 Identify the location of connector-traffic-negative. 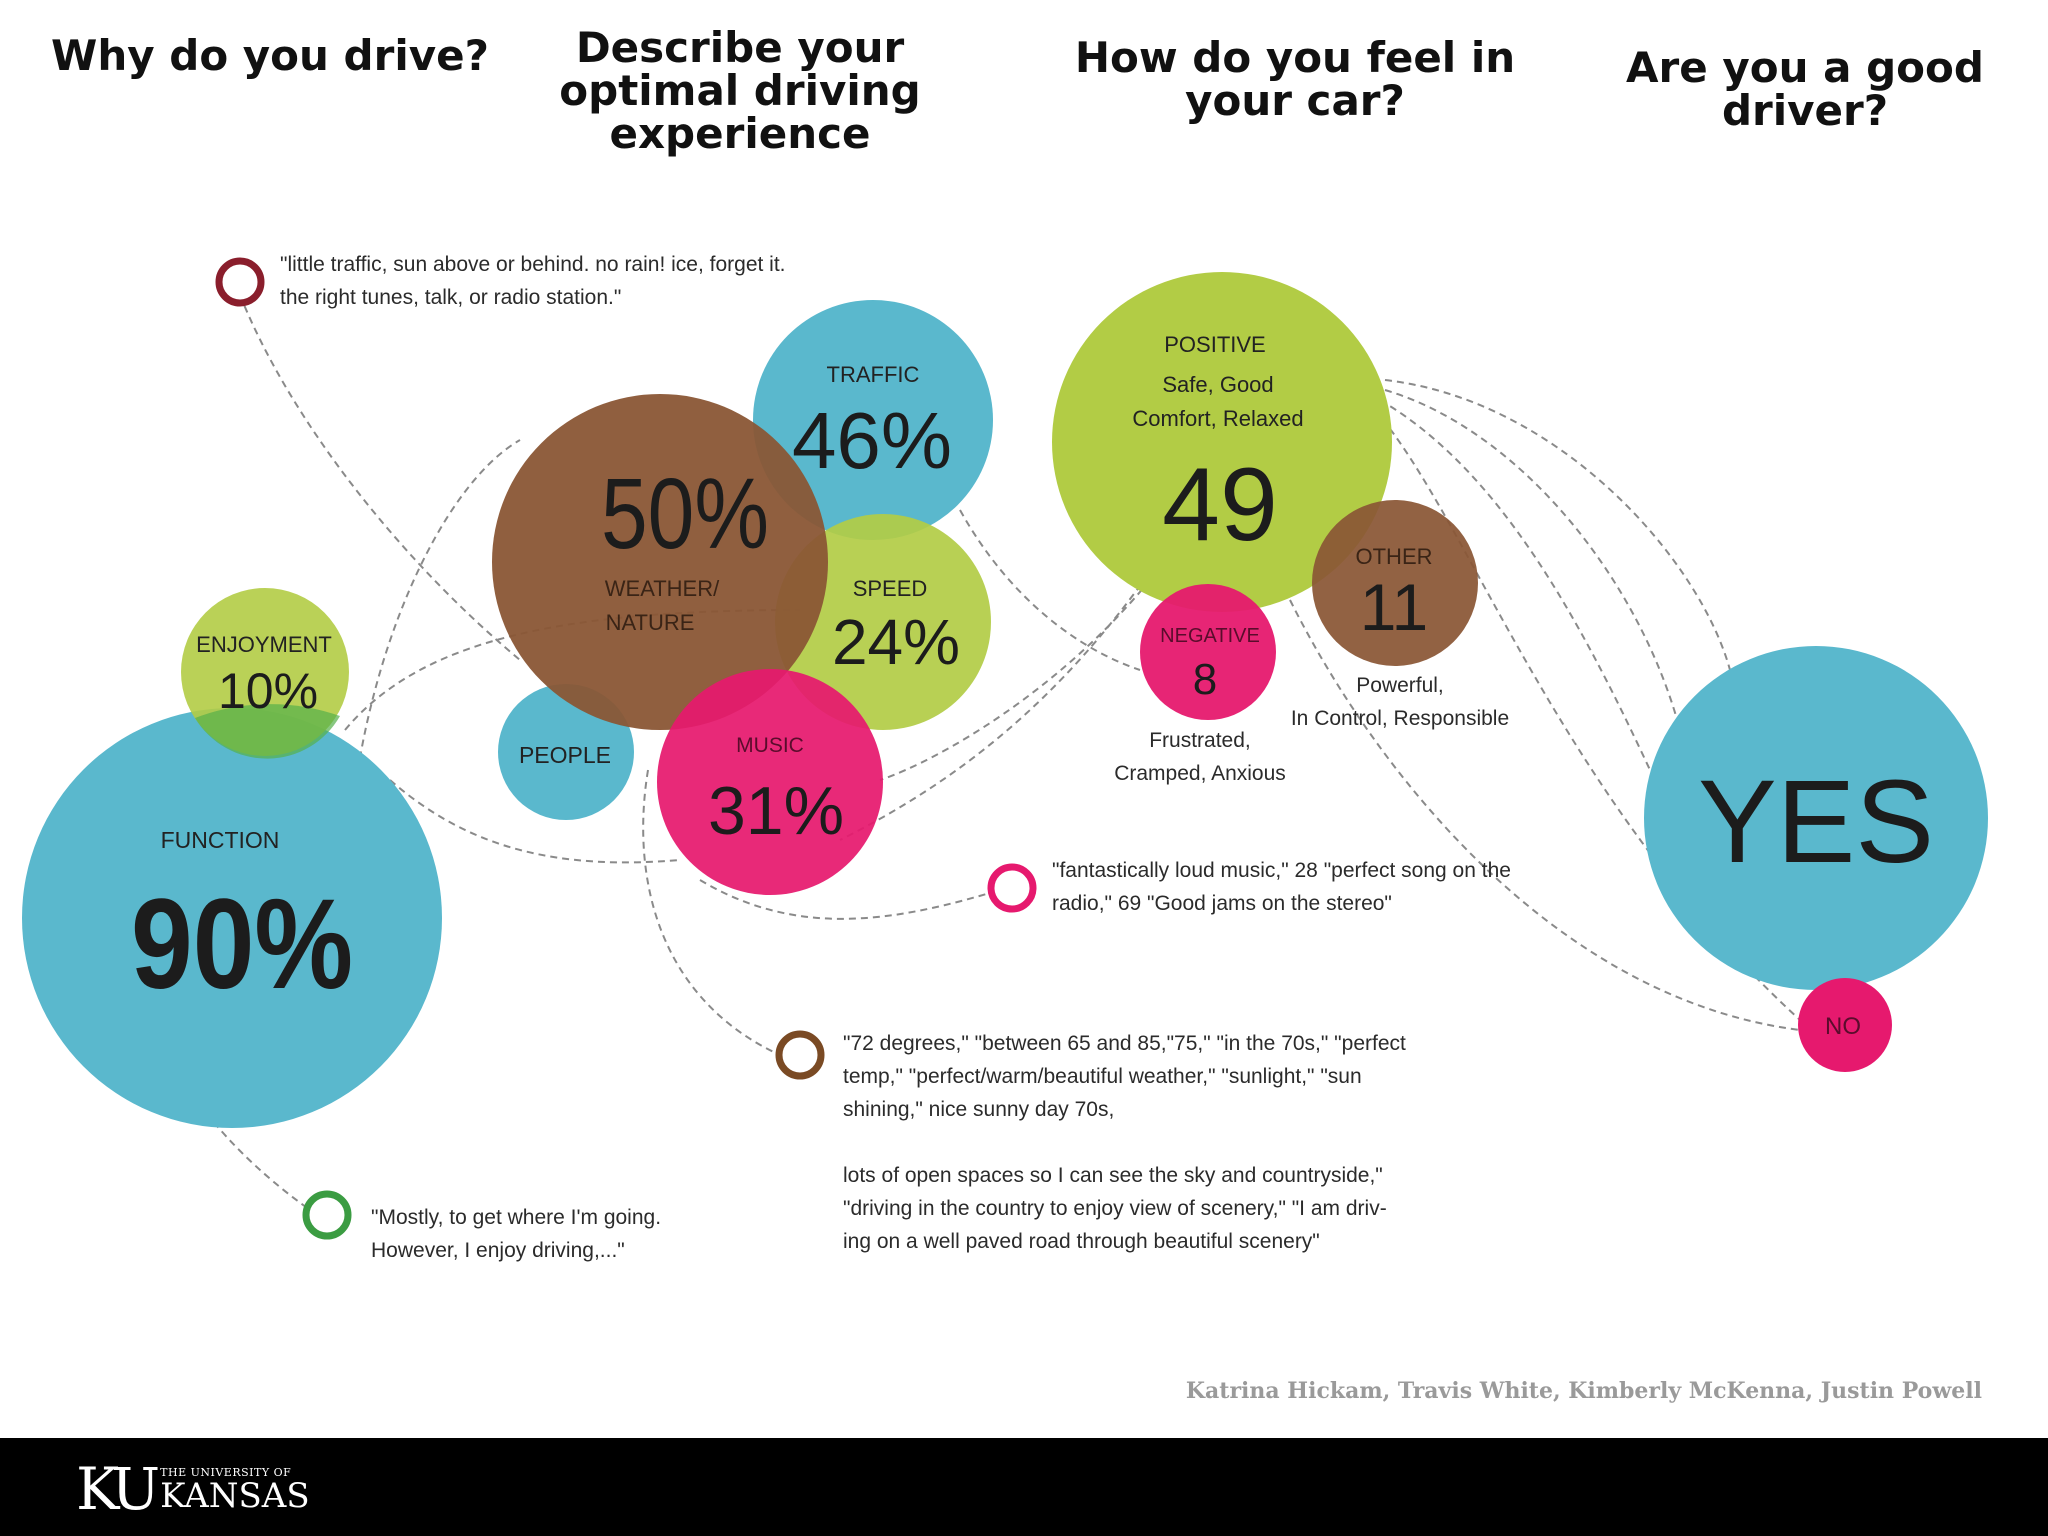
(1050, 590).